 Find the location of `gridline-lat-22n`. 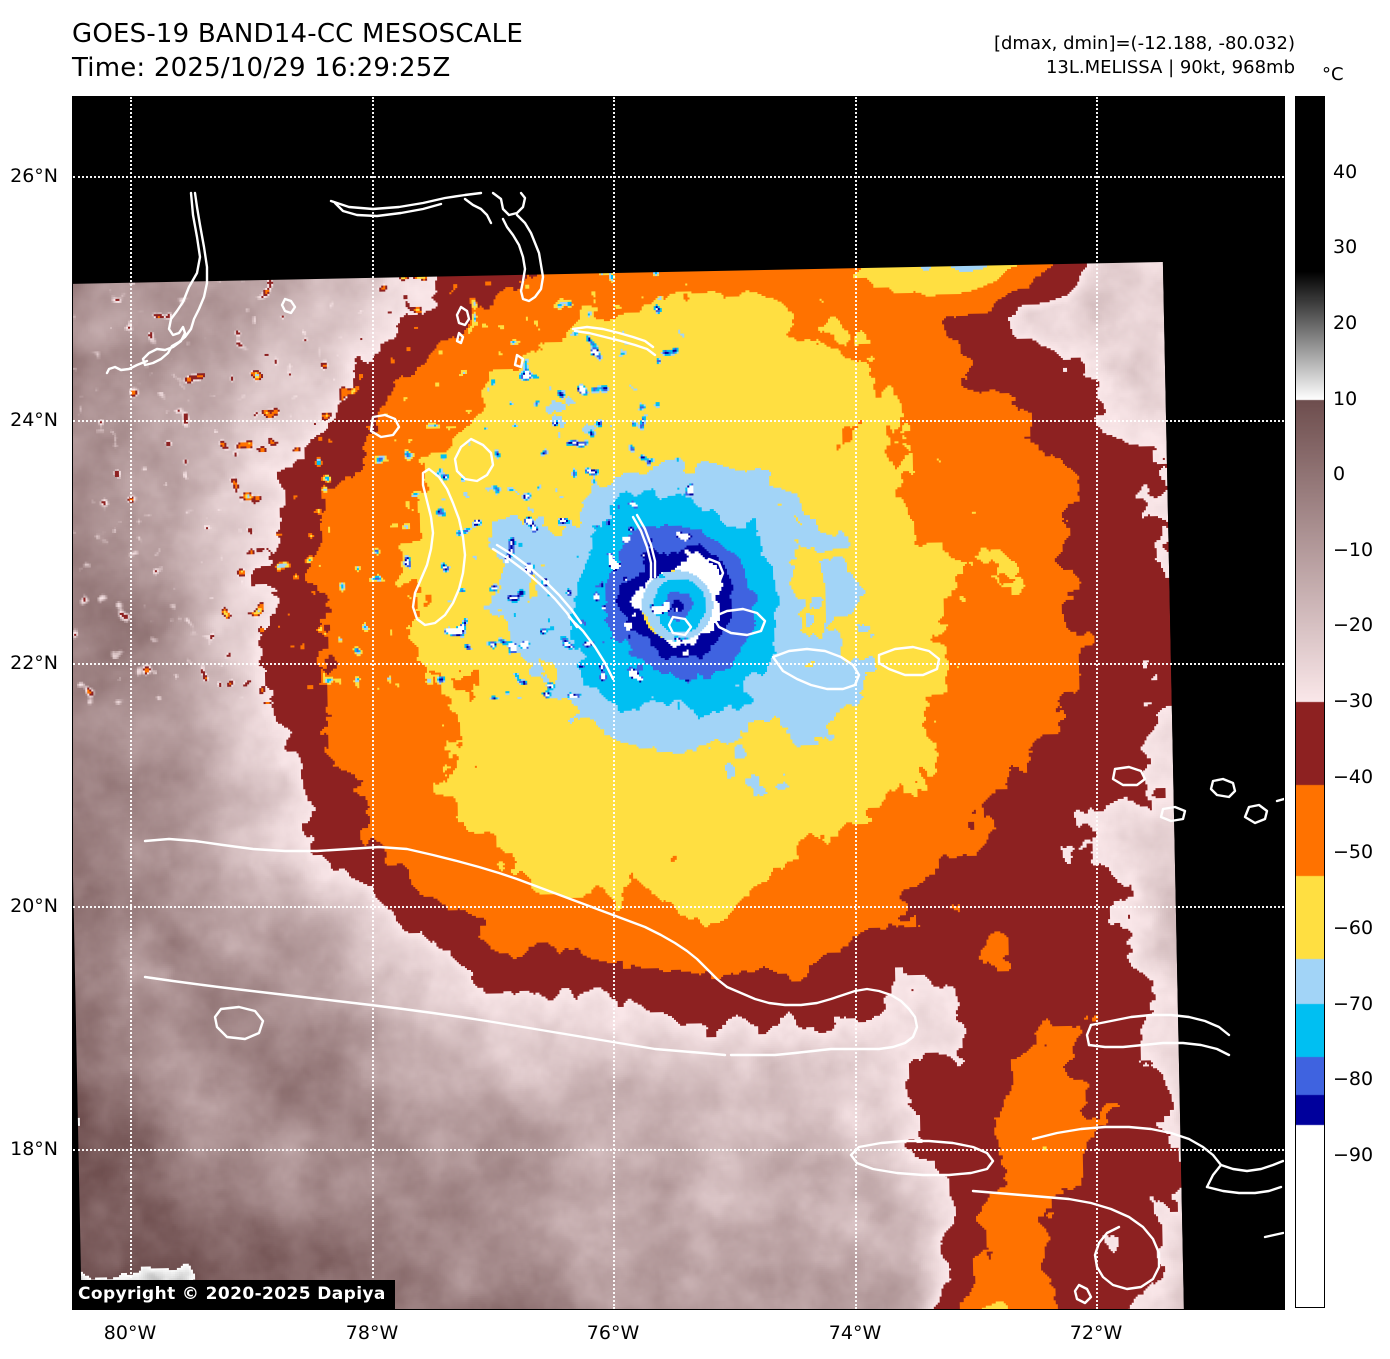

gridline-lat-22n is located at coordinates (678, 664).